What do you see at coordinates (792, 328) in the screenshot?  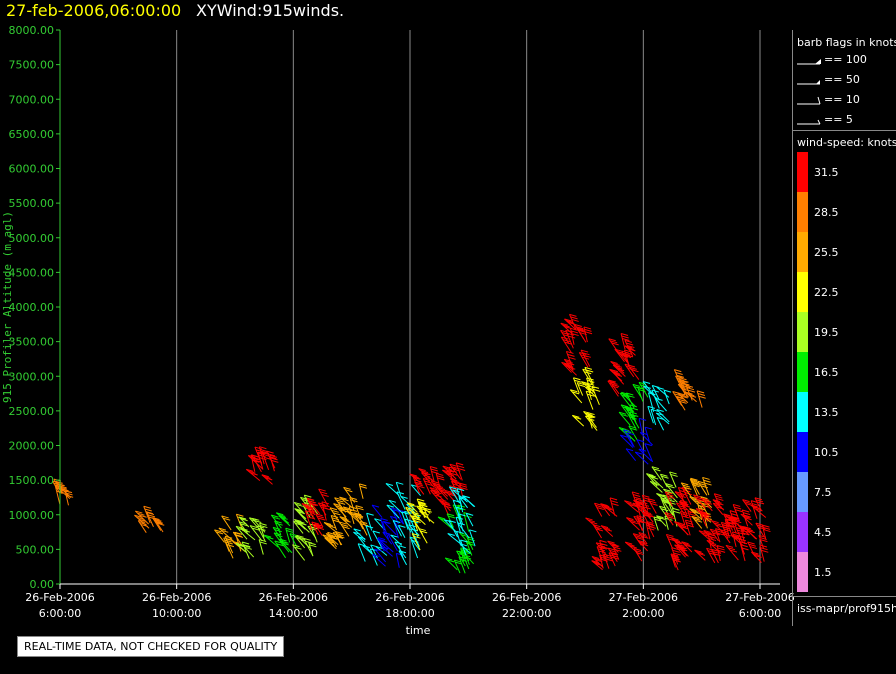 I see `legend-divider-left` at bounding box center [792, 328].